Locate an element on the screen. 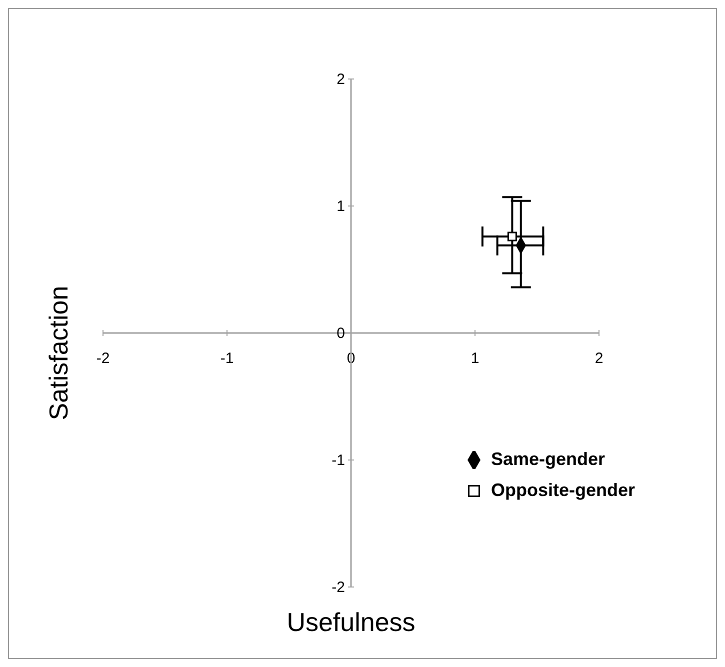 The width and height of the screenshot is (725, 667). x-axis-title: Usefulness is located at coordinates (351, 622).